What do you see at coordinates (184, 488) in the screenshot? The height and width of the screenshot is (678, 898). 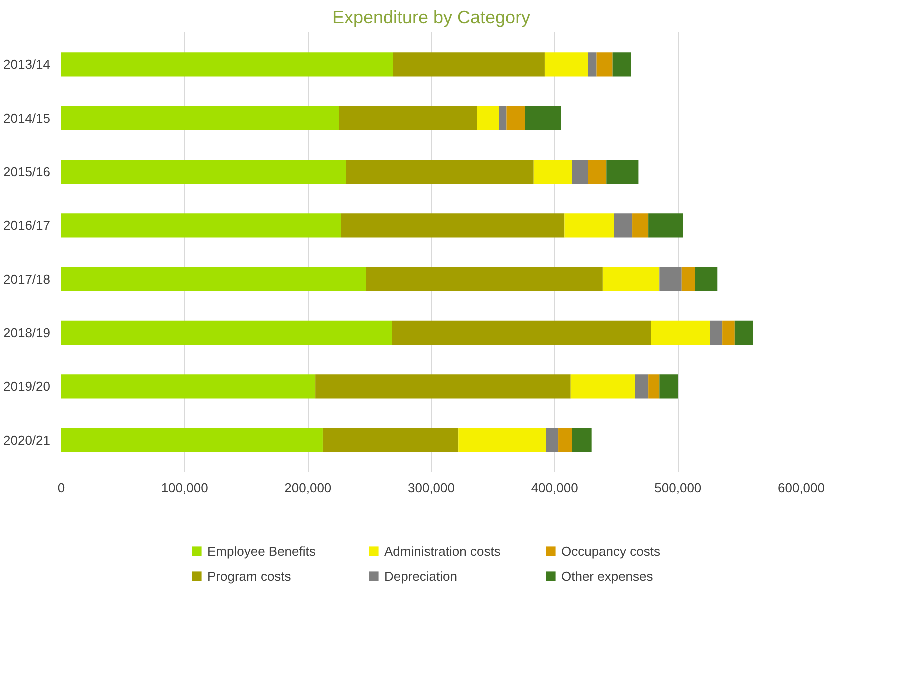 I see `x-tick-label: 100,000` at bounding box center [184, 488].